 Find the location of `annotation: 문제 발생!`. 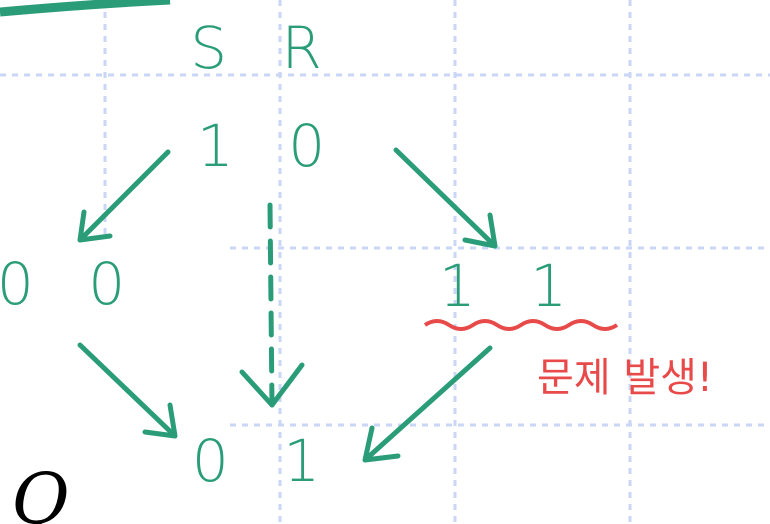

annotation: 문제 발생! is located at coordinates (625, 378).